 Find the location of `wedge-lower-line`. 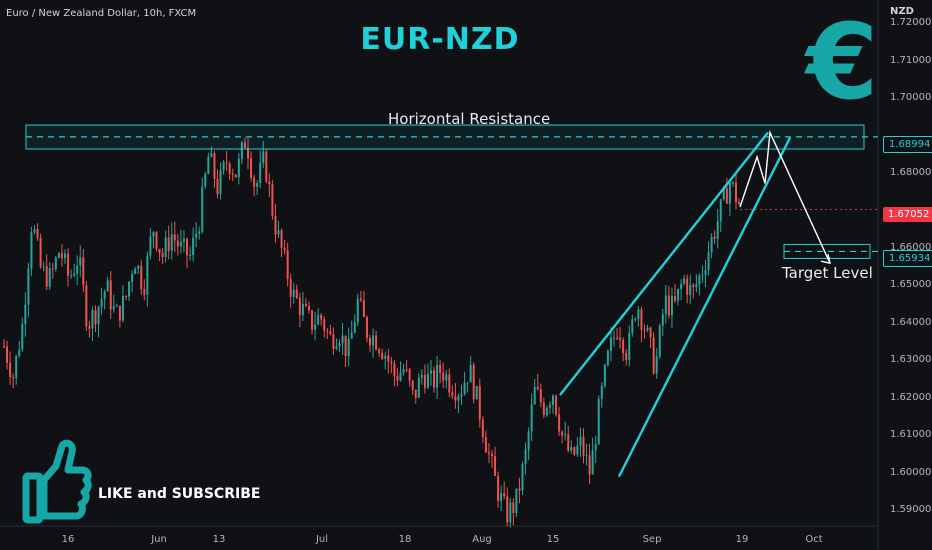

wedge-lower-line is located at coordinates (704, 307).